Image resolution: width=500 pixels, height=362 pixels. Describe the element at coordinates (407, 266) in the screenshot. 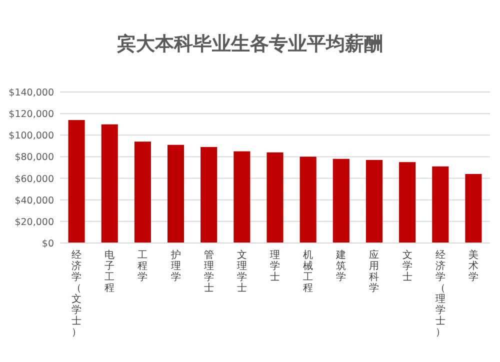

I see `x-tick-label: 文学士` at that location.